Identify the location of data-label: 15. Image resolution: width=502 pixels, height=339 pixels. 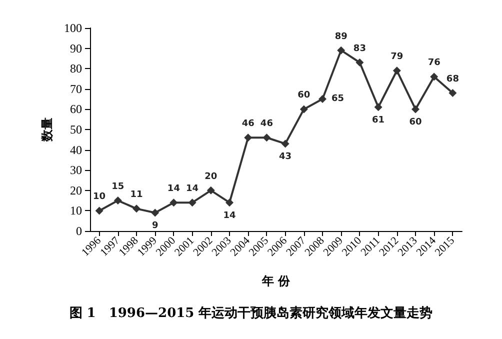
(118, 187).